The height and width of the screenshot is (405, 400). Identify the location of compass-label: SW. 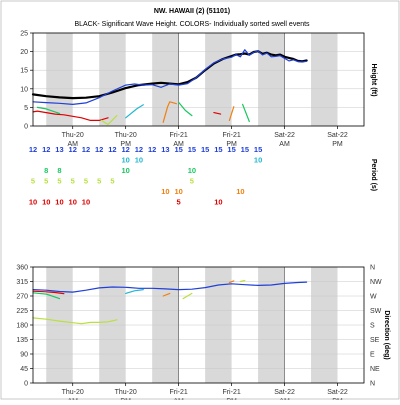
(376, 311).